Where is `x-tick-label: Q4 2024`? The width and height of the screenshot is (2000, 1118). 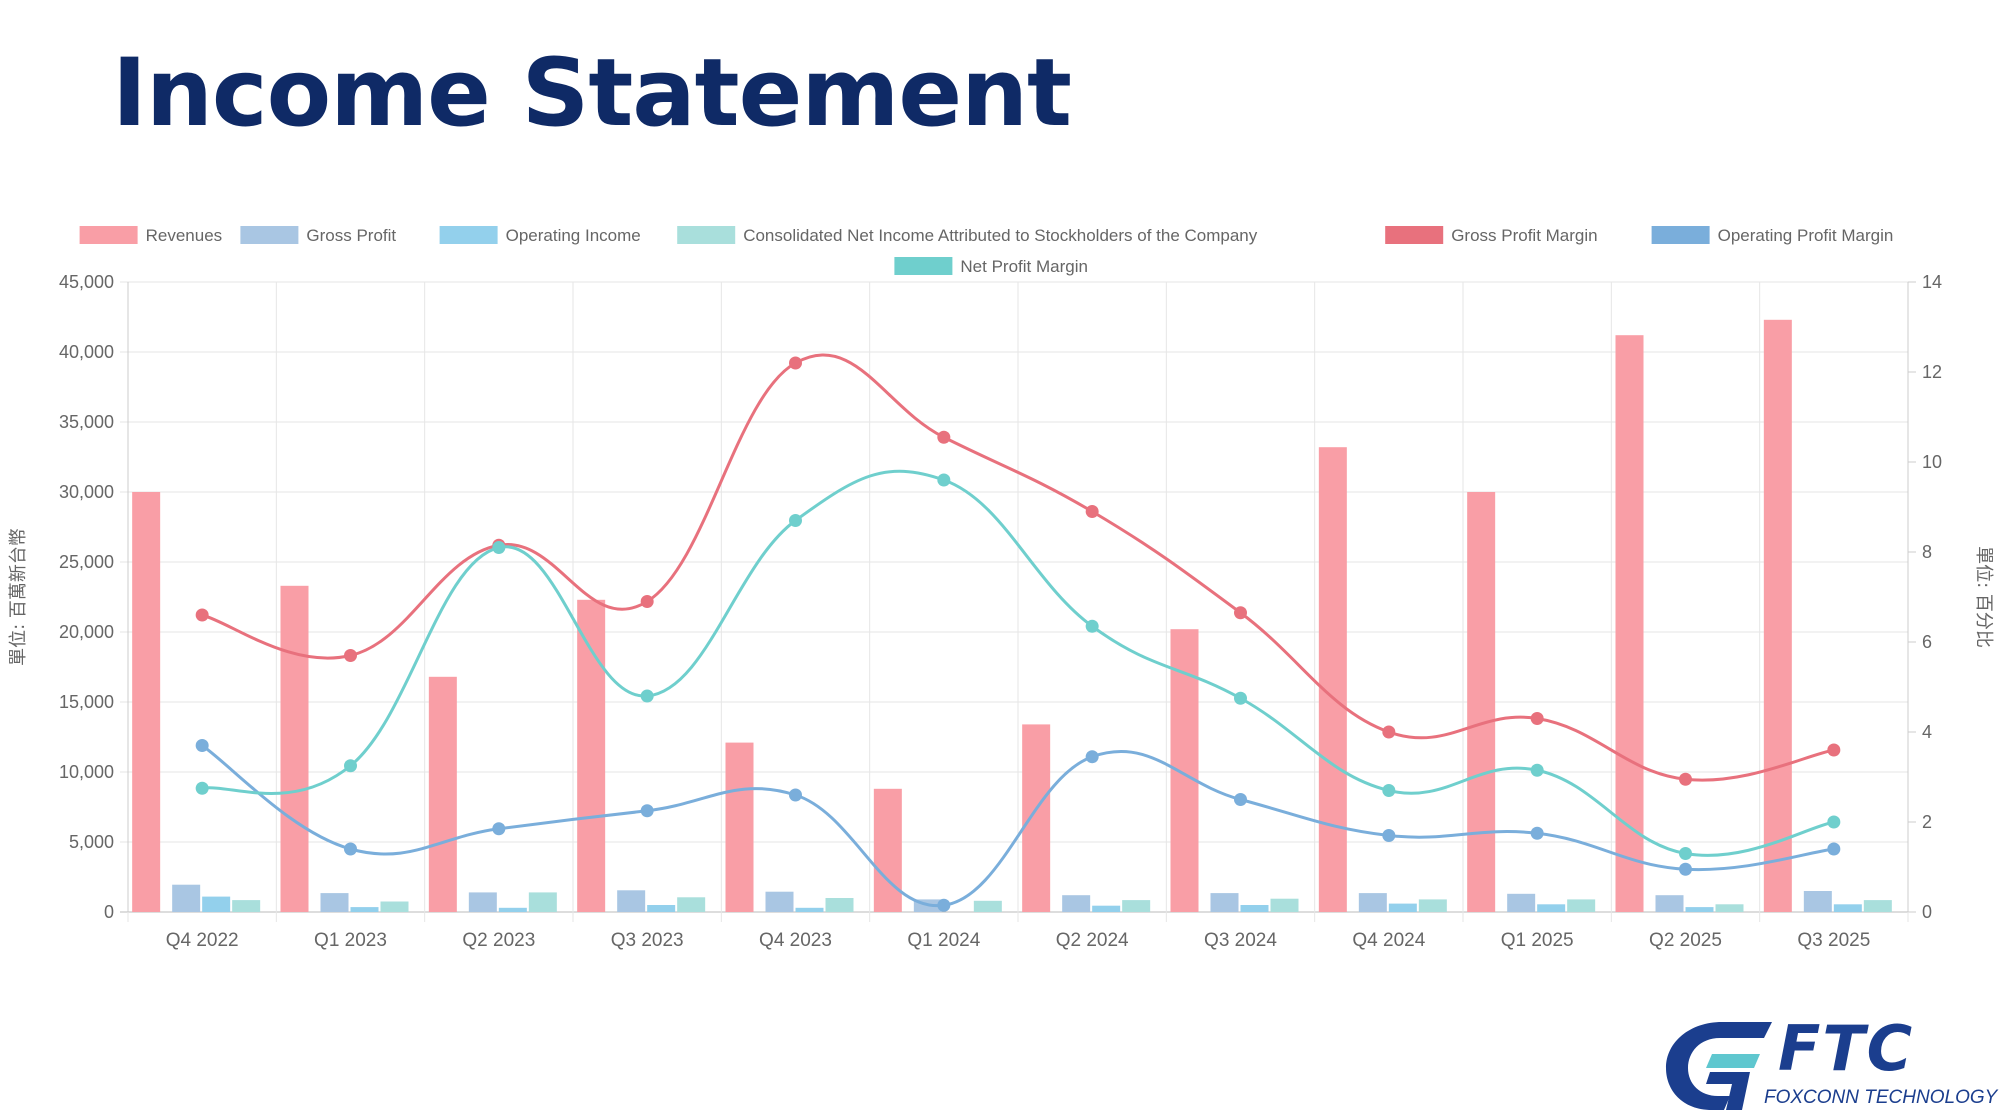
x-tick-label: Q4 2024 is located at coordinates (1388, 940).